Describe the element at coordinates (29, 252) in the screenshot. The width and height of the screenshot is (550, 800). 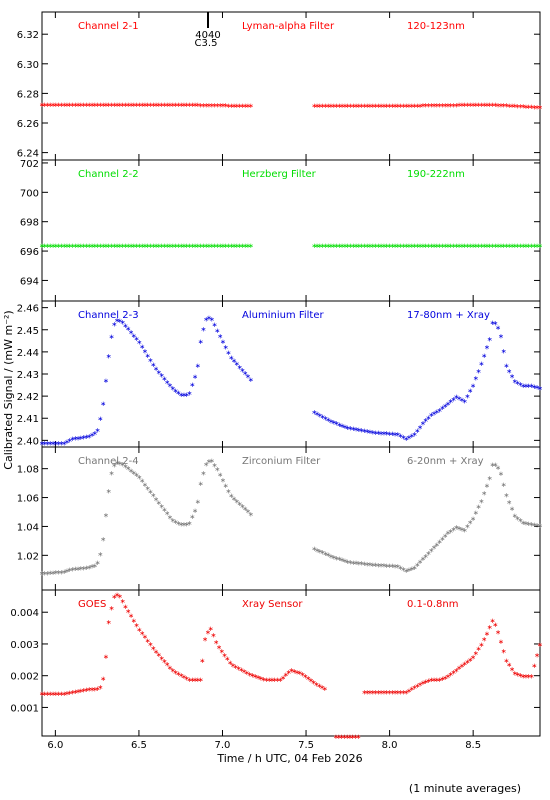
I see `y-tick-label: 696` at that location.